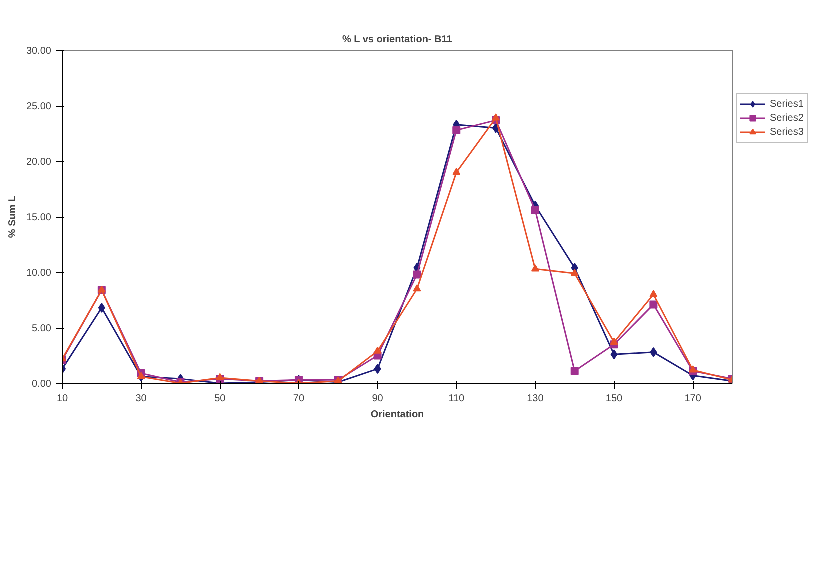  What do you see at coordinates (787, 132) in the screenshot?
I see `legend-label: Series3` at bounding box center [787, 132].